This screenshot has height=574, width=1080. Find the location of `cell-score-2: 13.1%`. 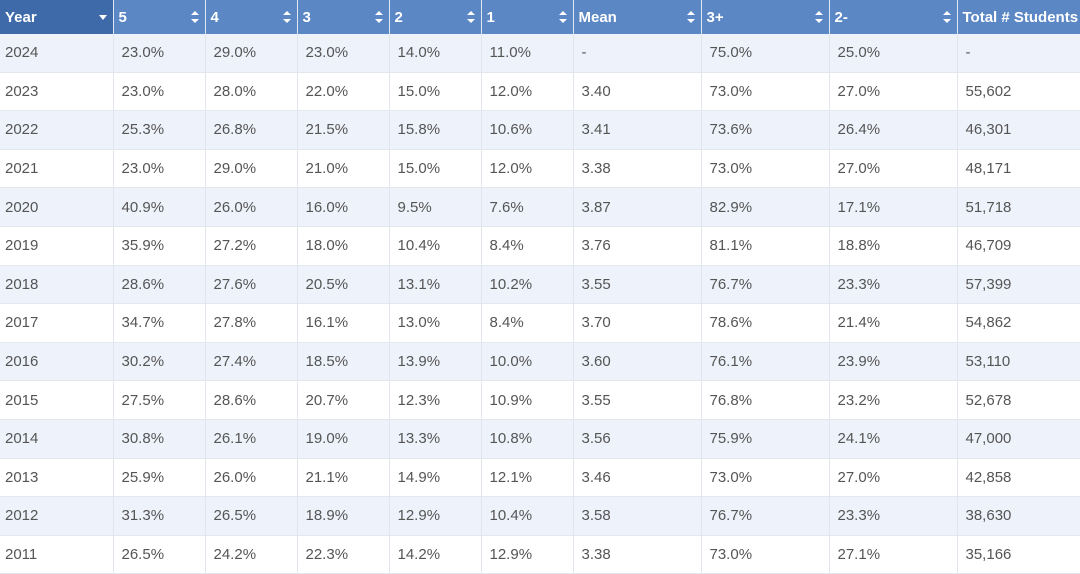

cell-score-2: 13.1% is located at coordinates (435, 285).